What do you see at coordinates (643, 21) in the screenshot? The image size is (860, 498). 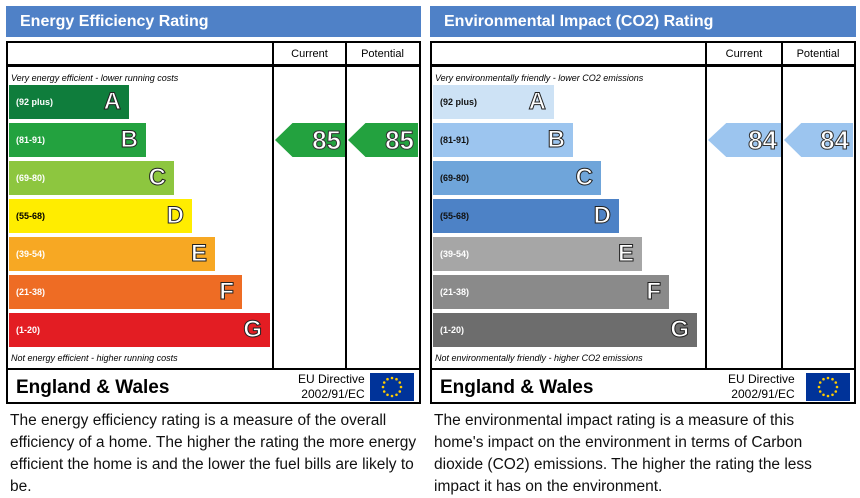 I see `chart-title: Environmental Impact (CO2) Rating` at bounding box center [643, 21].